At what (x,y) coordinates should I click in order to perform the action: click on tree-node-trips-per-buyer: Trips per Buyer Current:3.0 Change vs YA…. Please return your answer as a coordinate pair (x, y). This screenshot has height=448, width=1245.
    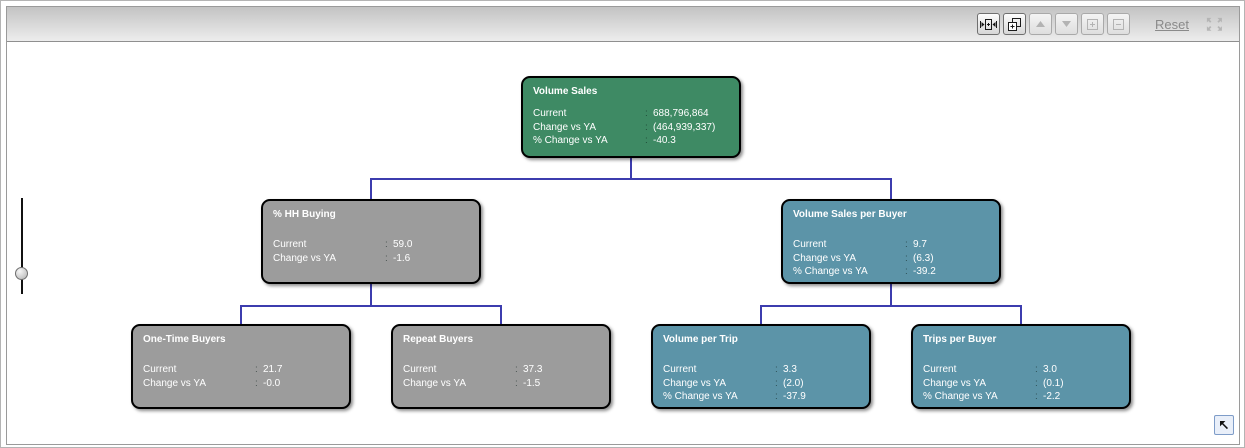
    Looking at the image, I should click on (1021, 366).